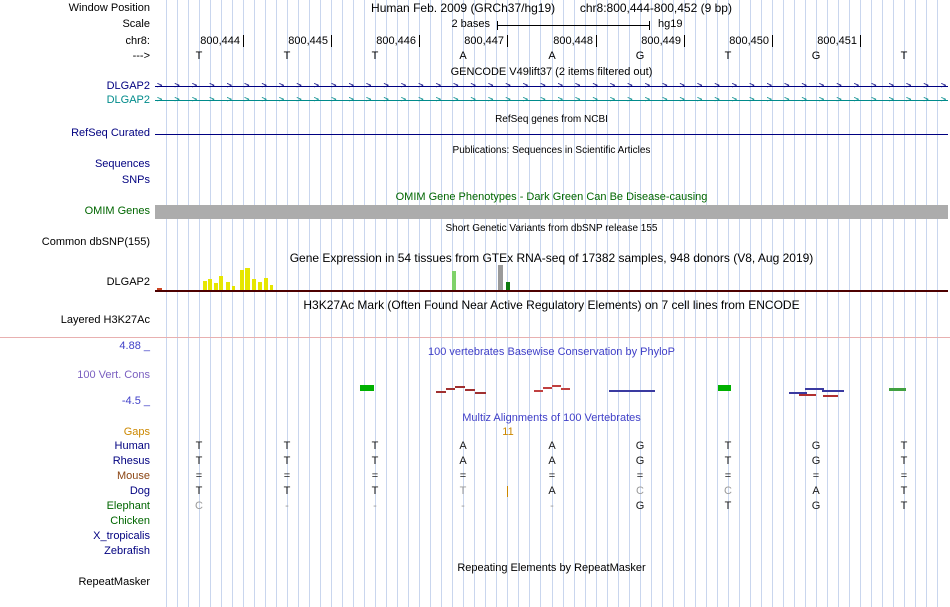 The width and height of the screenshot is (950, 607). What do you see at coordinates (661, 41) in the screenshot?
I see `ruler-position-label: 800,449` at bounding box center [661, 41].